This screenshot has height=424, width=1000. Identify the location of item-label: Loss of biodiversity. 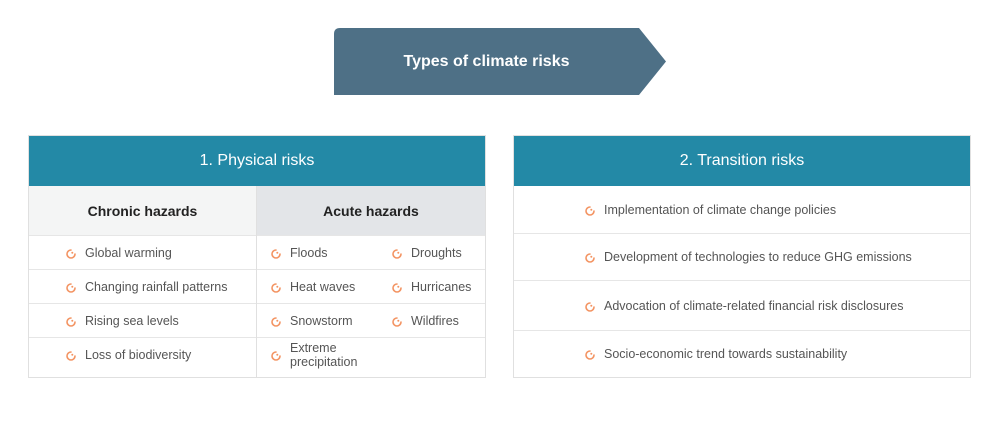
(138, 354).